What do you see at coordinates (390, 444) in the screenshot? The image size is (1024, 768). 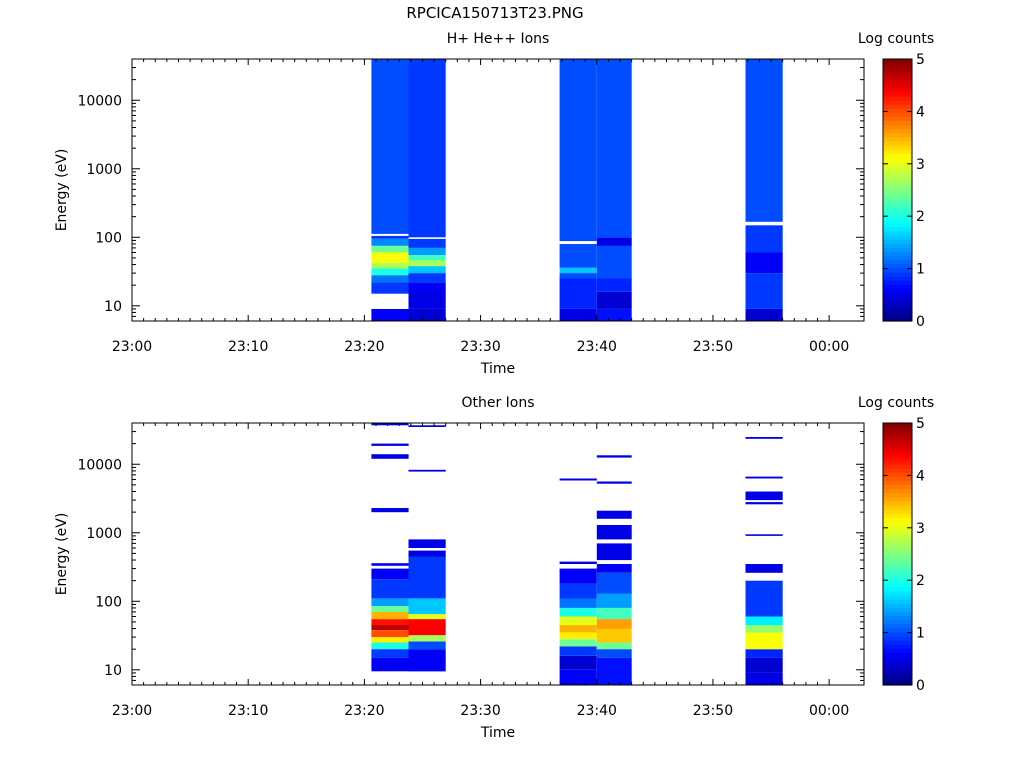 I see `other-cell-c0-b15` at bounding box center [390, 444].